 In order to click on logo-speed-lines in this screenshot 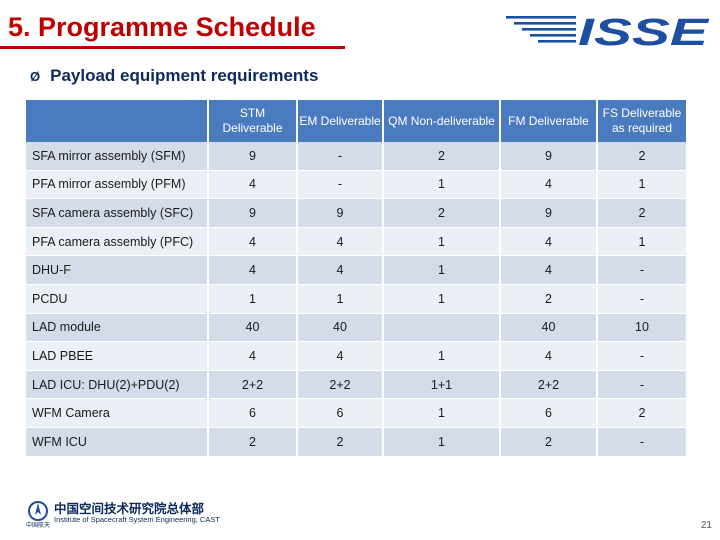, I will do `click(541, 29)`.